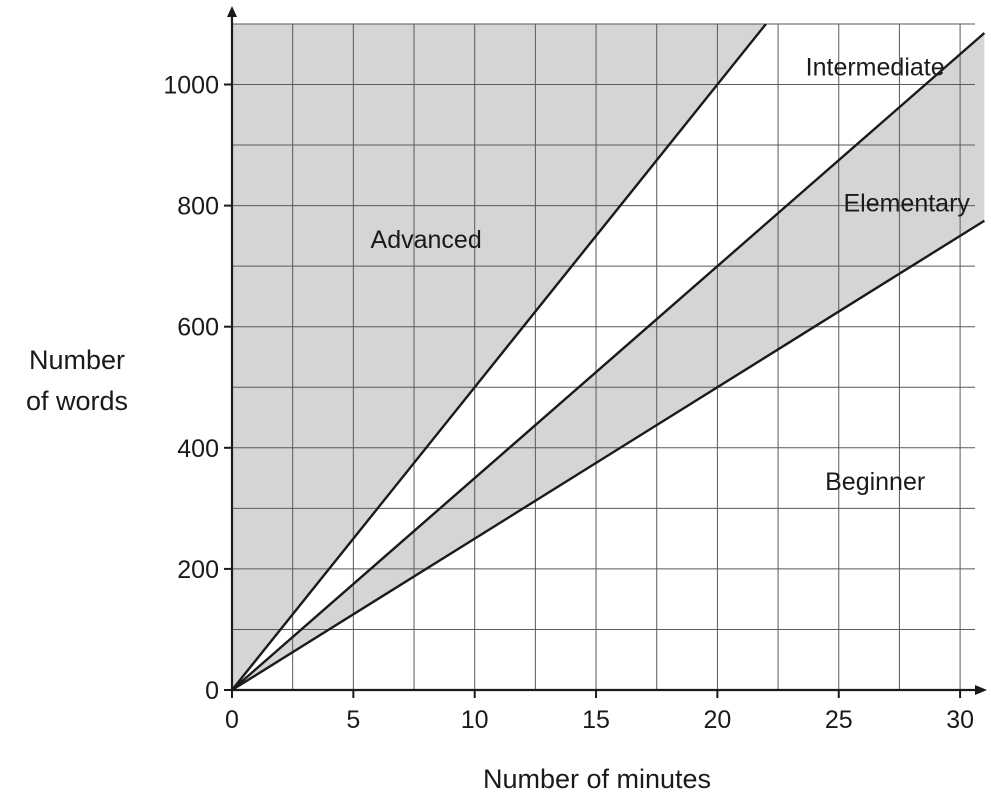 The image size is (991, 799). I want to click on region-label-beginner: Beginner, so click(875, 482).